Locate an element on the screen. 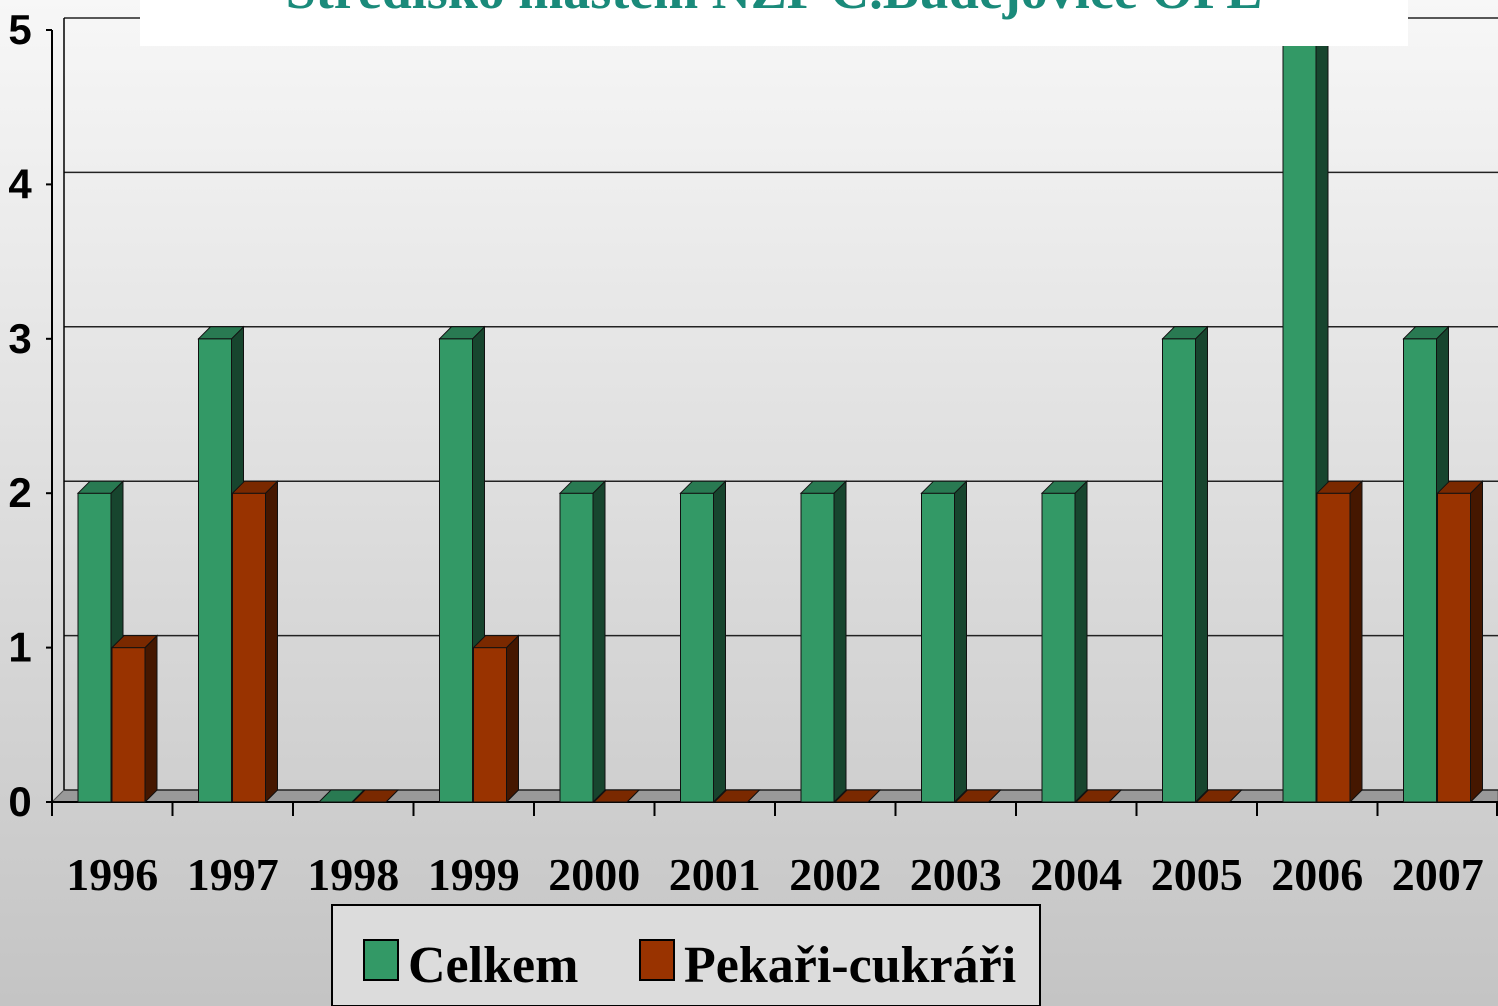 The width and height of the screenshot is (1498, 1006). x-tick-label: 2006 is located at coordinates (1317, 874).